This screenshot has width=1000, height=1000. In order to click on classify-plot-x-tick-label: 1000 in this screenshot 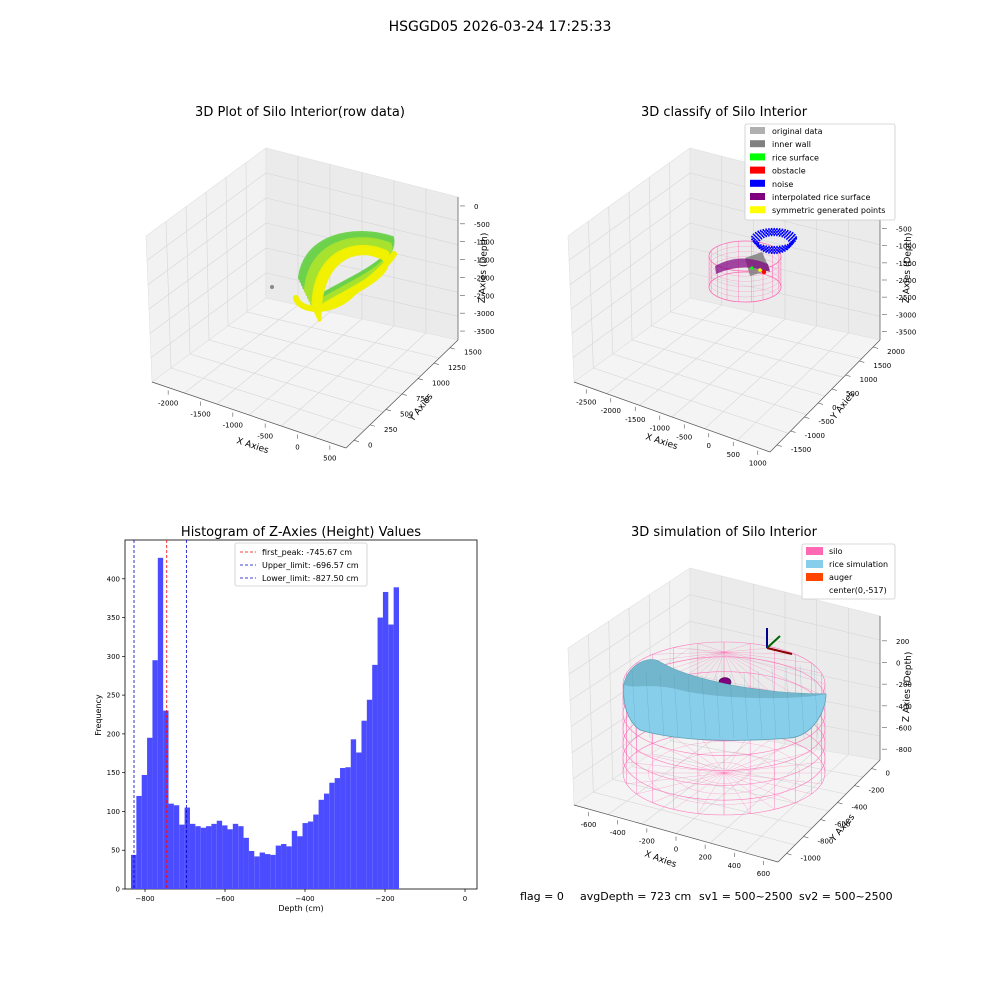, I will do `click(758, 464)`.